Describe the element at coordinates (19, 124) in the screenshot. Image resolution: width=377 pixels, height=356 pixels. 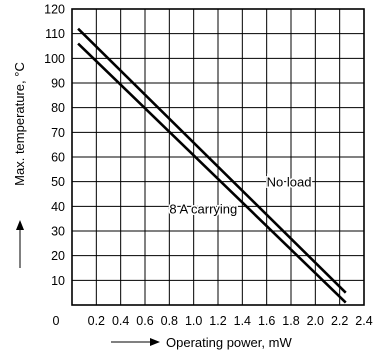
I see `y-axis-label: Max. temperature, °C` at that location.